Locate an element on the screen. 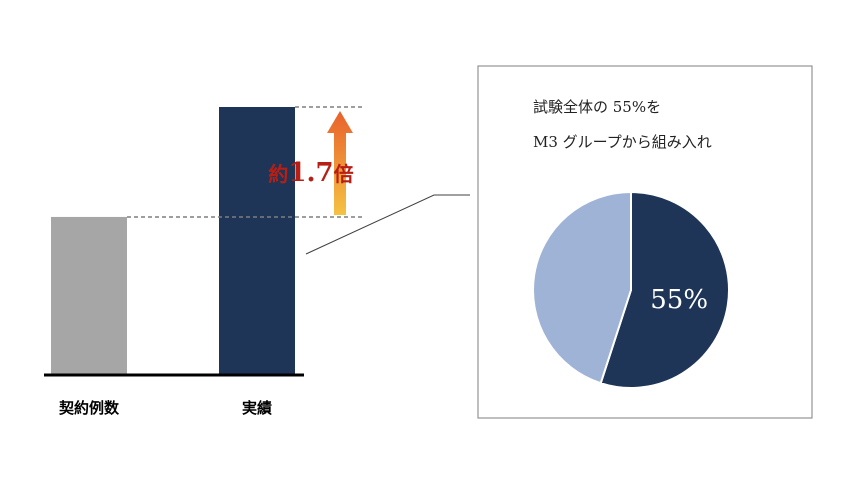  multiplier-number: 1.7 is located at coordinates (310, 173).